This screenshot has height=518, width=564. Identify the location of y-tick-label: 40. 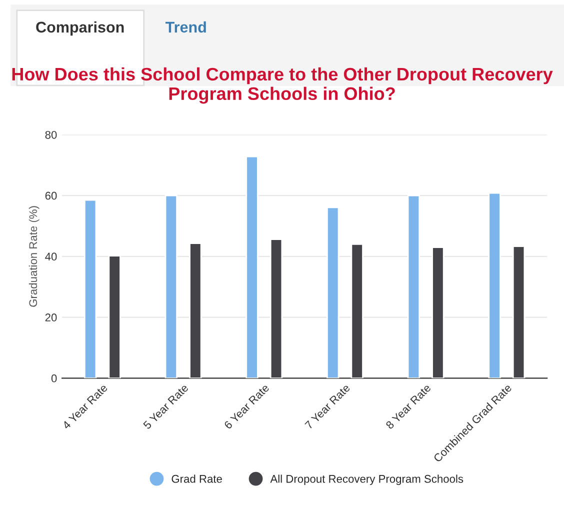
(51, 256).